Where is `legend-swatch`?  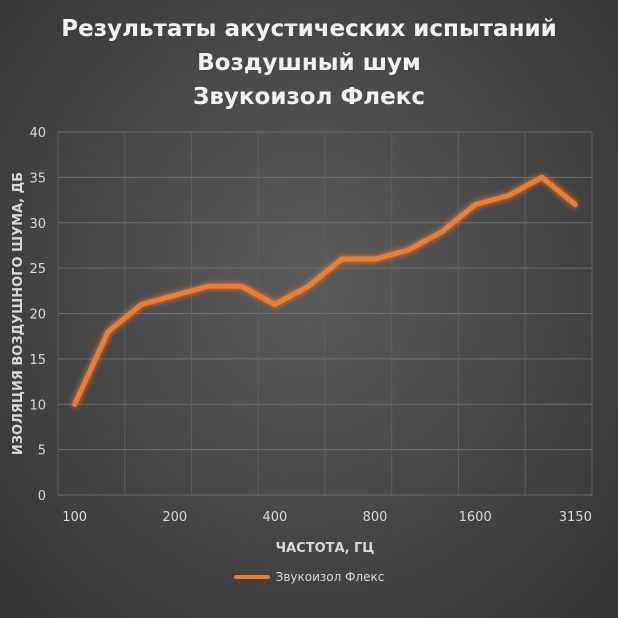 legend-swatch is located at coordinates (251, 577).